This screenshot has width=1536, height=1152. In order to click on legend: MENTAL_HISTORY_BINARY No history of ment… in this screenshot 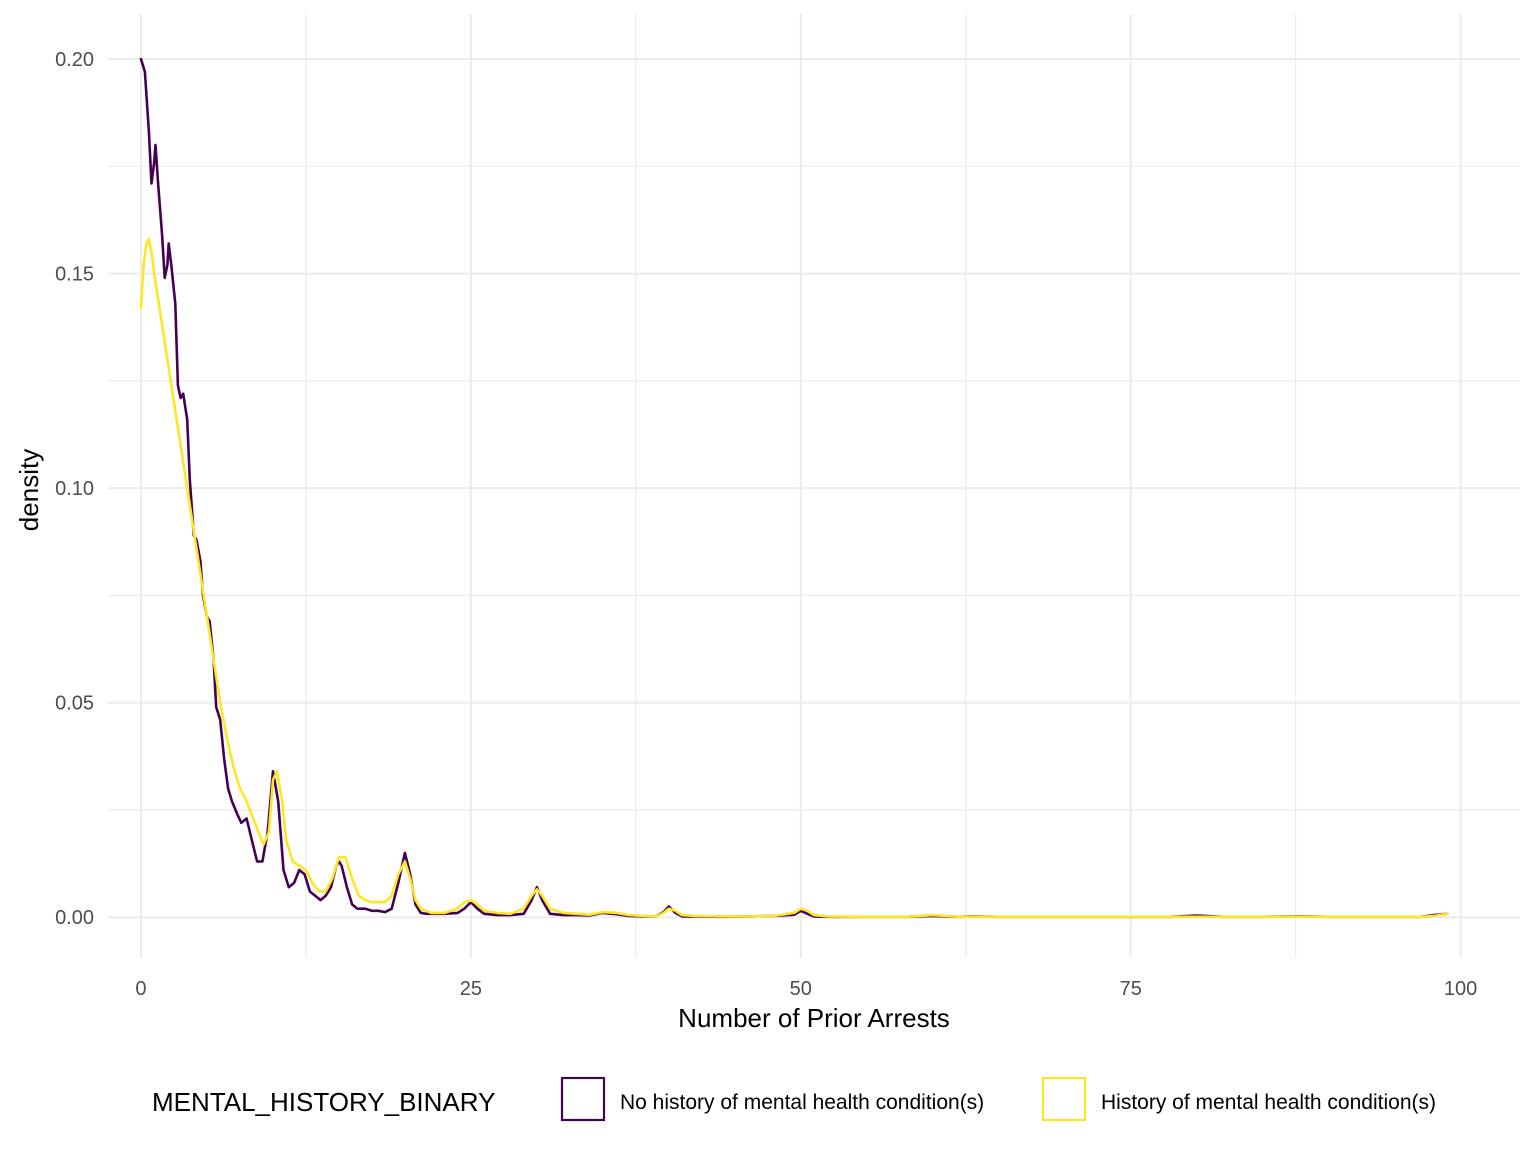, I will do `click(794, 1099)`.